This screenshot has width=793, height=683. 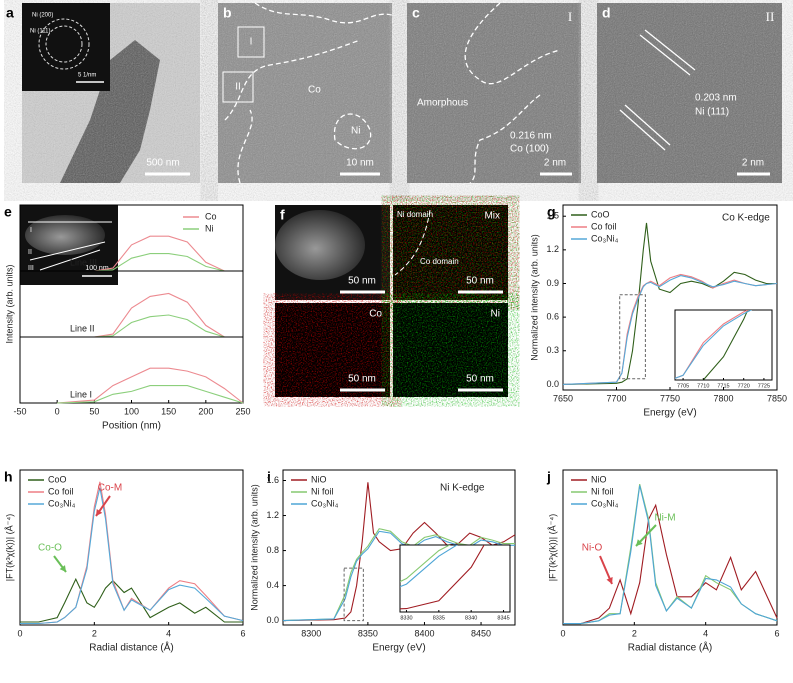 What do you see at coordinates (31, 268) in the screenshot?
I see `line-label: III` at bounding box center [31, 268].